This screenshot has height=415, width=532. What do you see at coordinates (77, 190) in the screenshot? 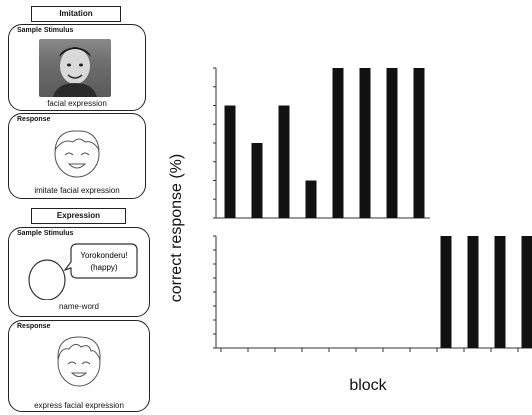
I see `panel-caption: imitate facial expression` at bounding box center [77, 190].